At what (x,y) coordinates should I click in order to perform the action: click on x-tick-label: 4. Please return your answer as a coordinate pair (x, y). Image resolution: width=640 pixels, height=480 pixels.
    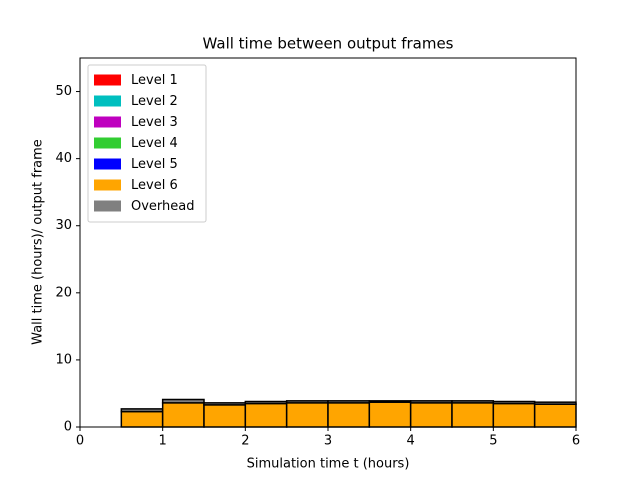
    Looking at the image, I should click on (411, 441).